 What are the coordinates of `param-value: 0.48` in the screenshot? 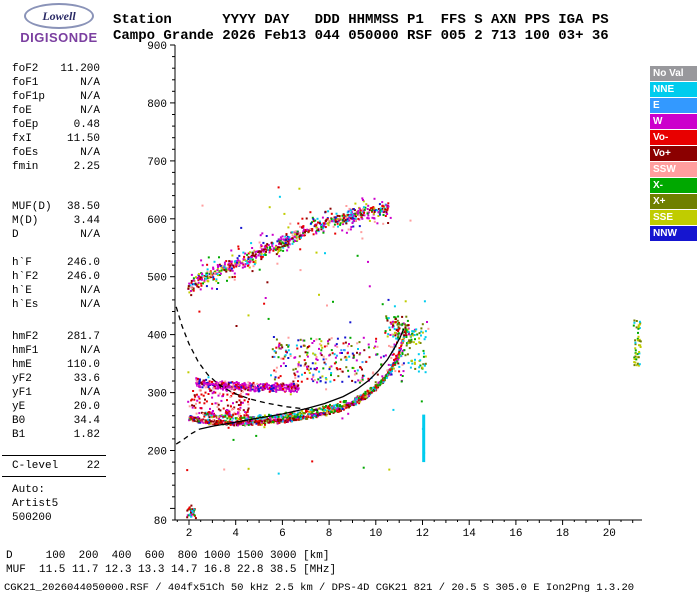 It's located at (86, 125).